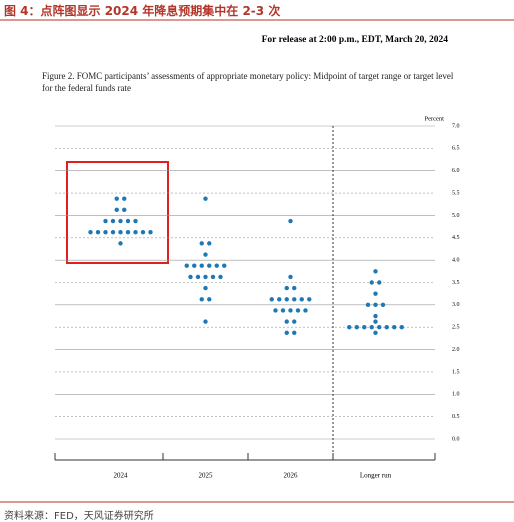 This screenshot has width=514, height=522. What do you see at coordinates (456, 395) in the screenshot?
I see `y-tick-label: 1.0` at bounding box center [456, 395].